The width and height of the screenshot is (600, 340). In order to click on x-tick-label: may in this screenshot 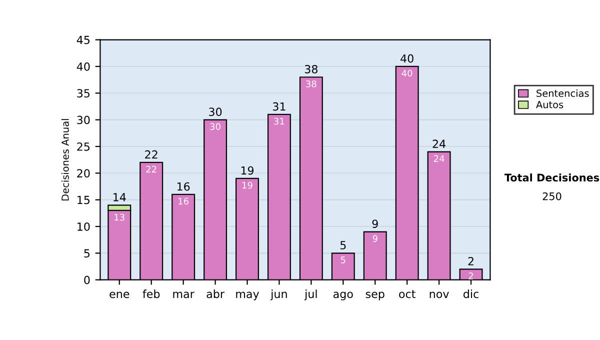, I will do `click(248, 296)`.